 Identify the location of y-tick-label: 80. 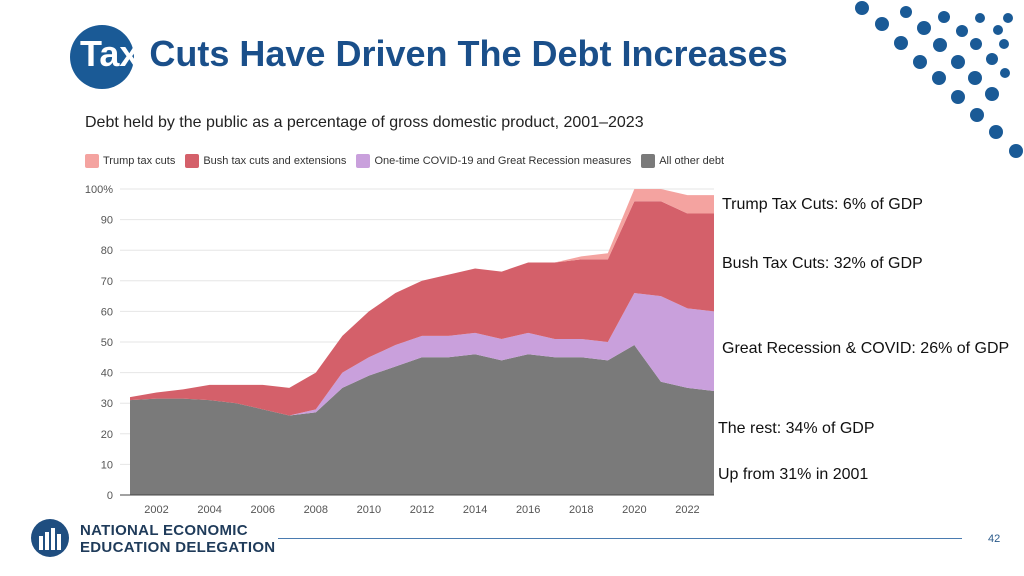
(107, 251).